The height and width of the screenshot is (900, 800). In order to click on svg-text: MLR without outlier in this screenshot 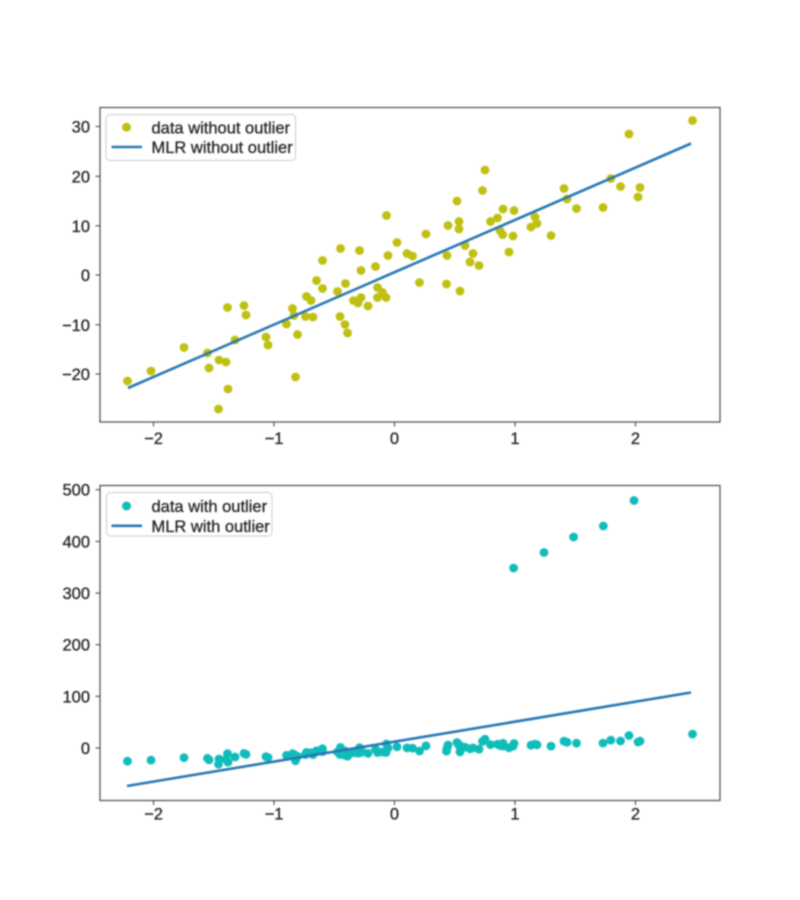, I will do `click(223, 148)`.